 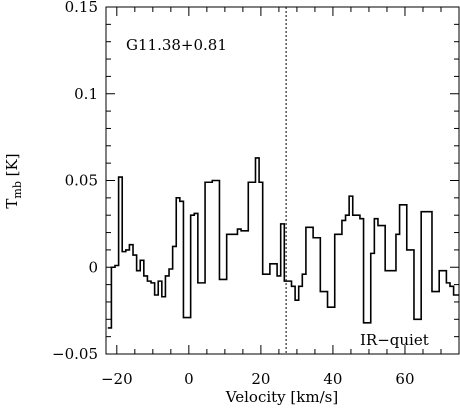 What do you see at coordinates (404, 379) in the screenshot?
I see `x-tick-label: 60` at bounding box center [404, 379].